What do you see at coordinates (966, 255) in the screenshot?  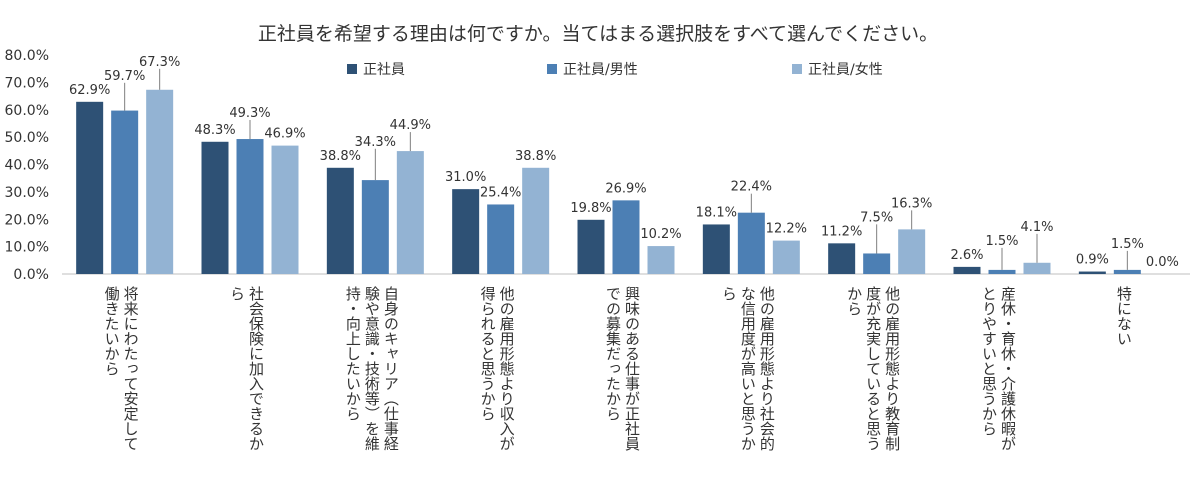 I see `value-label: 2.6%` at bounding box center [966, 255].